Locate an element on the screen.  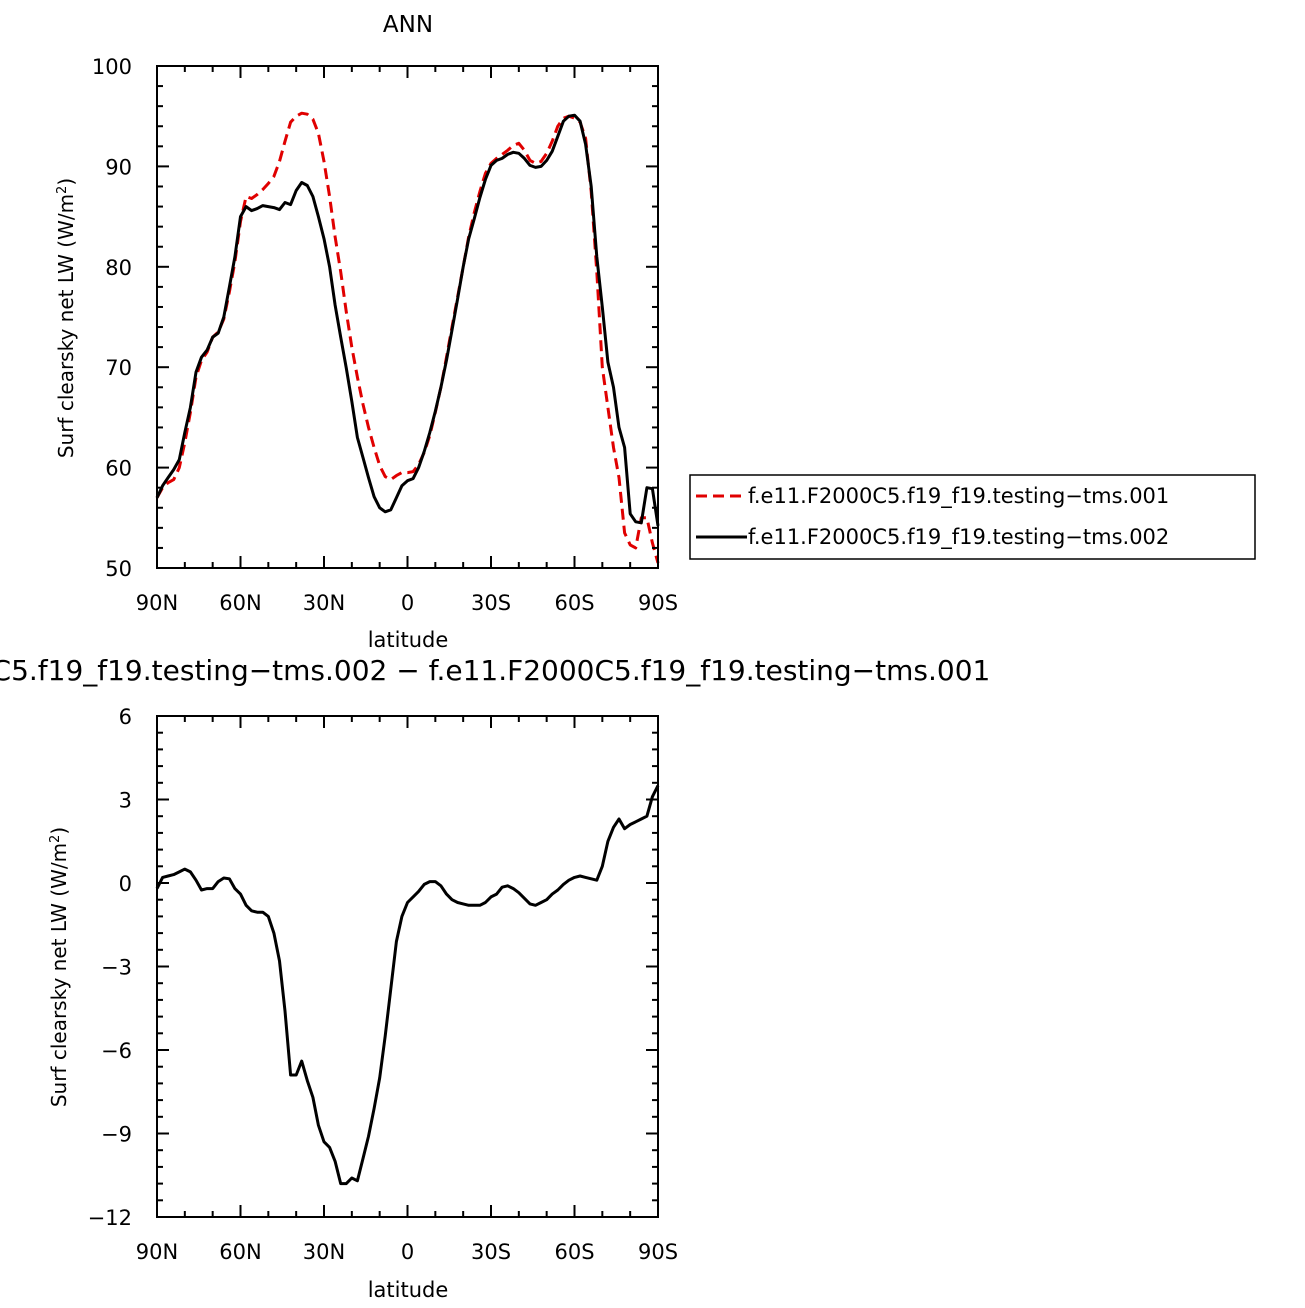
y-tick-label: 3 is located at coordinates (125, 801).